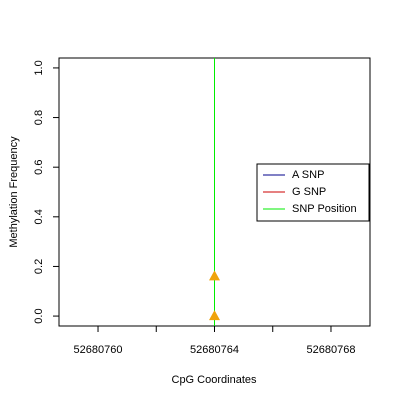  Describe the element at coordinates (39, 266) in the screenshot. I see `y-tick-label: 0.2` at that location.